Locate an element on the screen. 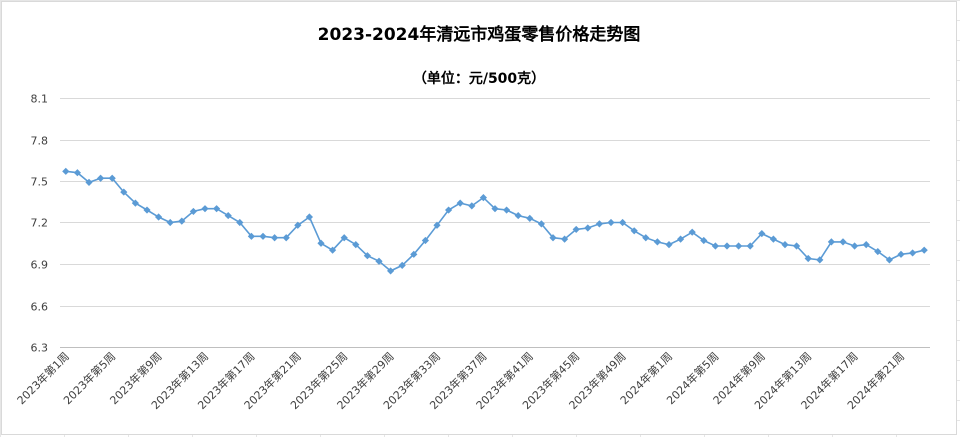 This screenshot has height=437, width=960. y-tick-label: 6.6 is located at coordinates (40, 307).